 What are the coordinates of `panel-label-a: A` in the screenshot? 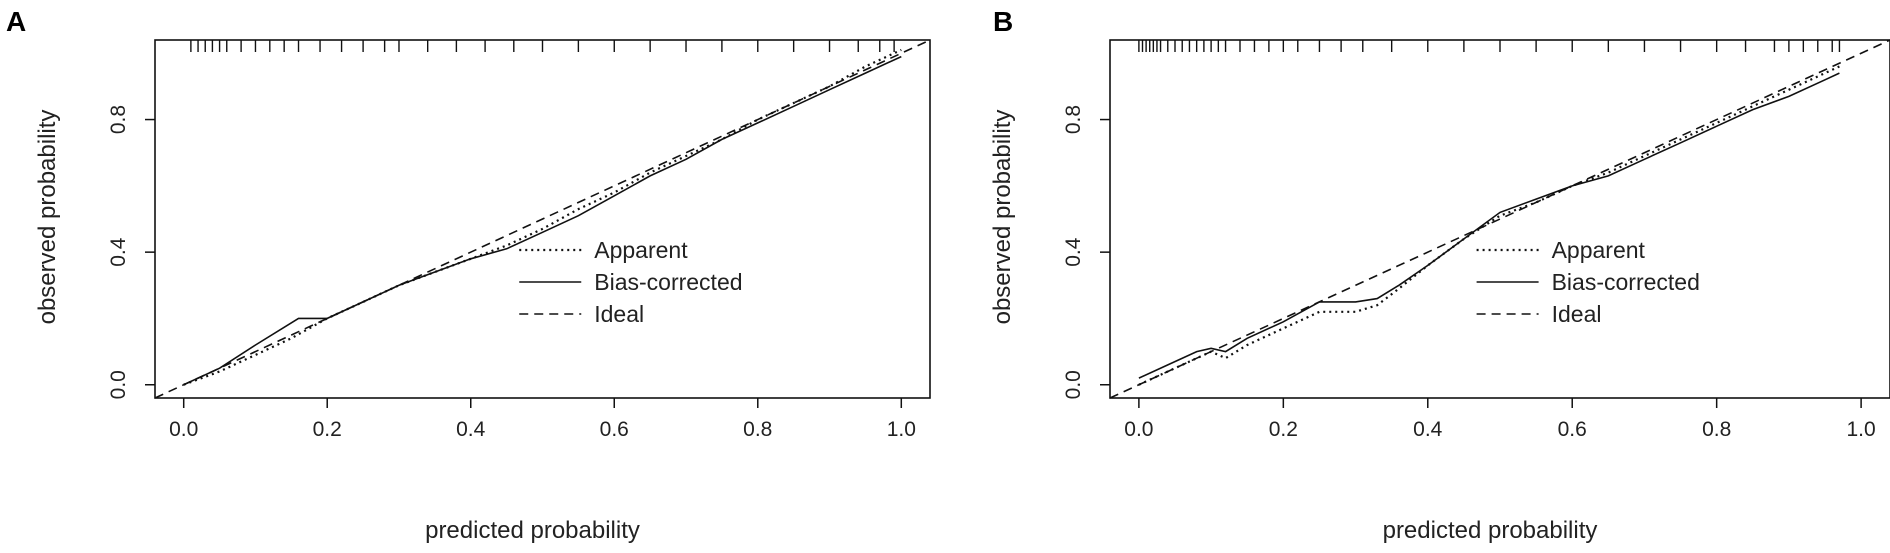 It's located at (16, 21).